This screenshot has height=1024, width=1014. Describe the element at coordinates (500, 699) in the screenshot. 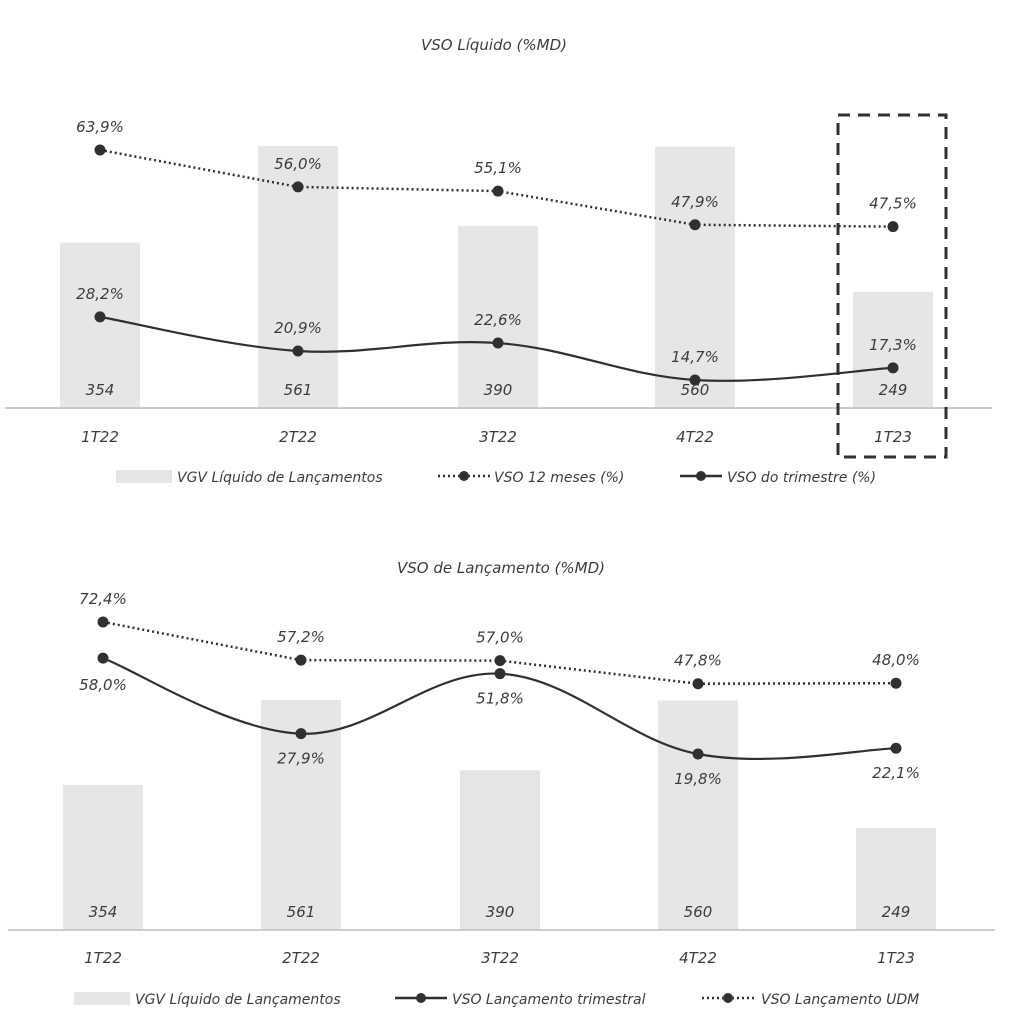

I see `data-label: 51,8%` at that location.